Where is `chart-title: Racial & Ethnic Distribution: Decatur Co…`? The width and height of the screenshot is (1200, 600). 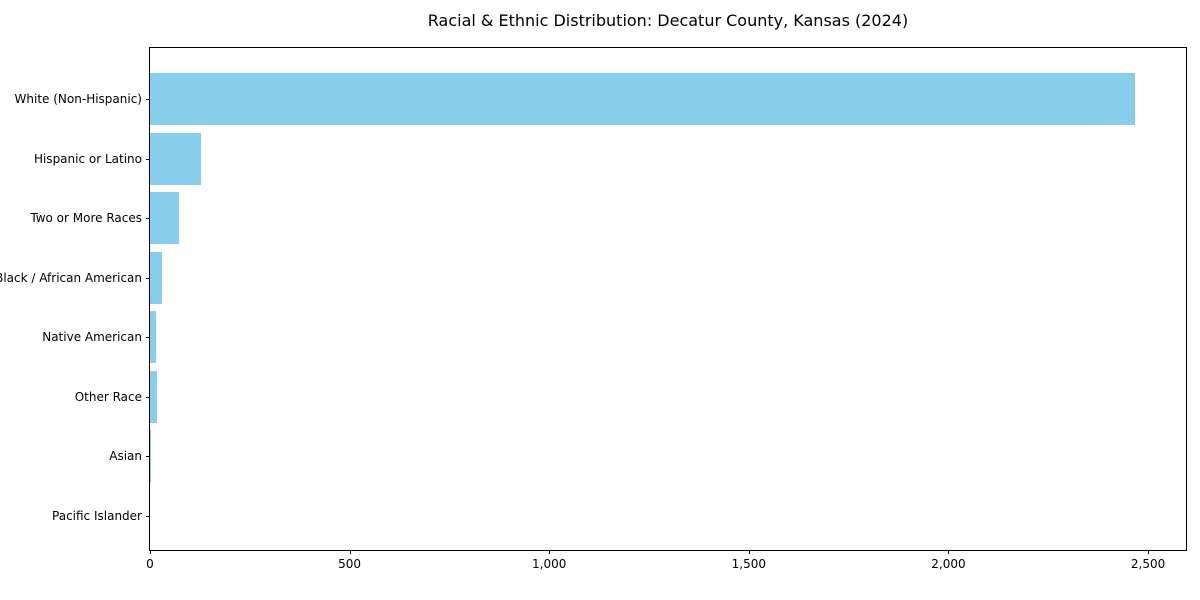 chart-title: Racial & Ethnic Distribution: Decatur Co… is located at coordinates (668, 20).